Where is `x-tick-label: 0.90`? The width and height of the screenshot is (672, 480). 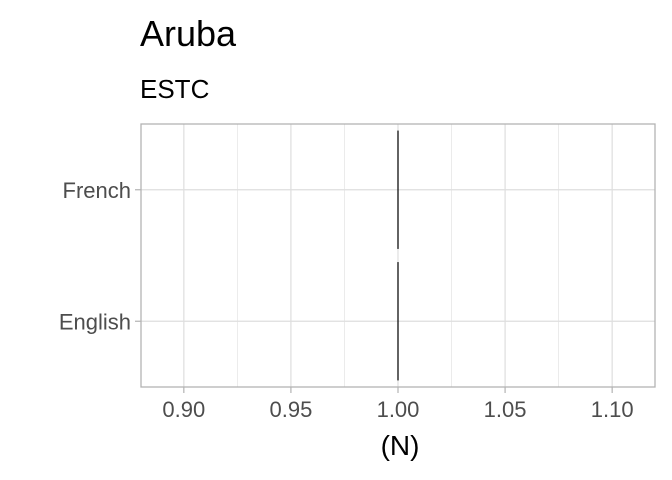 x-tick-label: 0.90 is located at coordinates (183, 409).